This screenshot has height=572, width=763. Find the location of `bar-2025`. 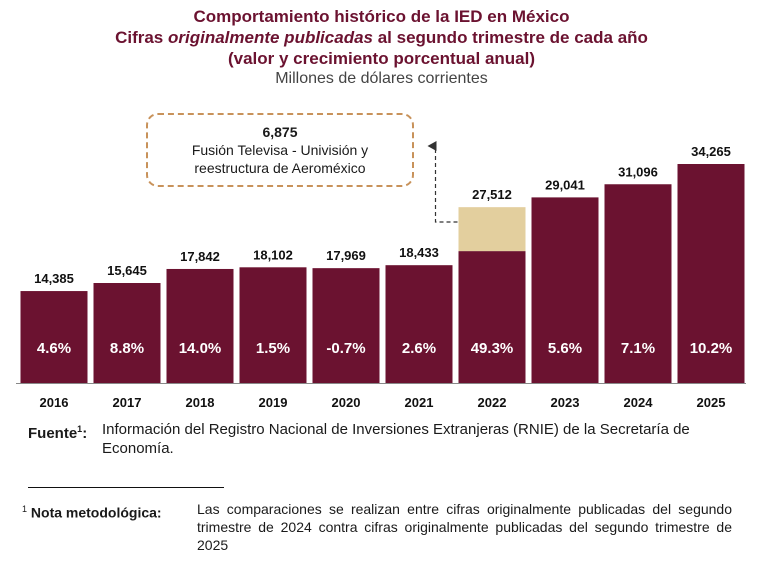

bar-2025 is located at coordinates (711, 273).